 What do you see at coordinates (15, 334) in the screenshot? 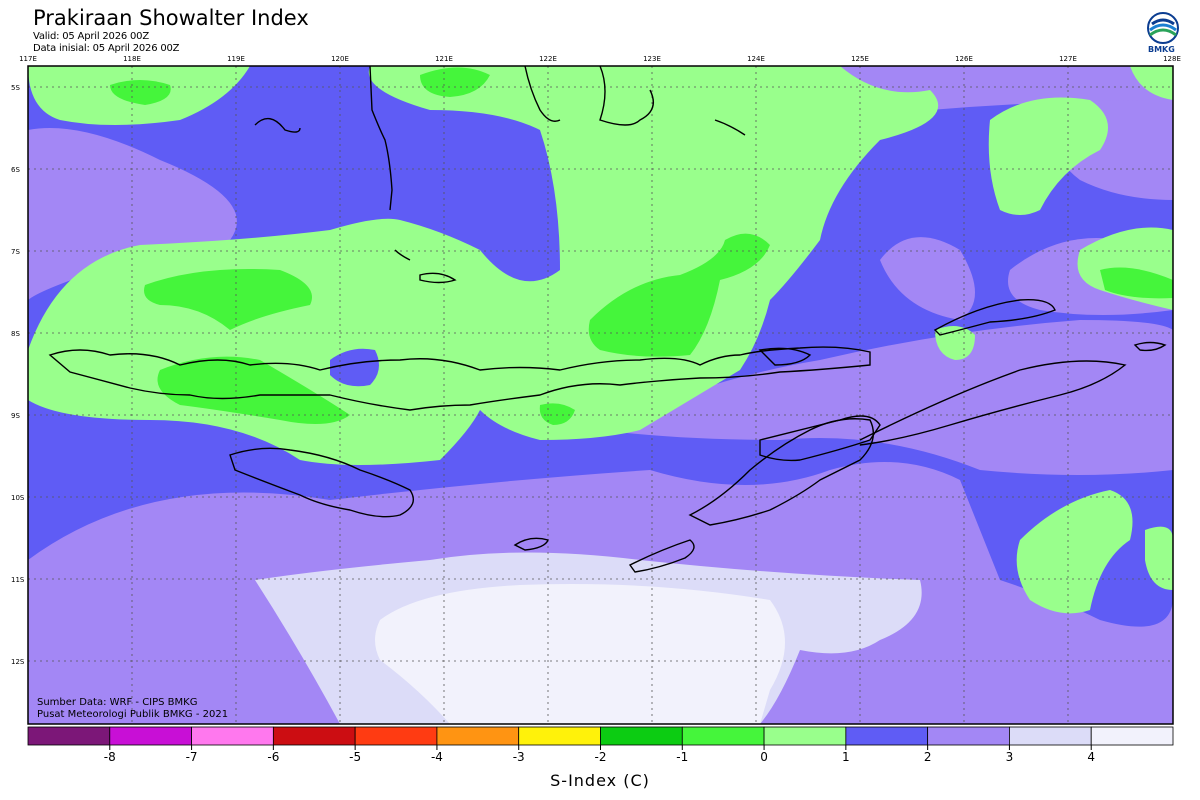
I see `lat-label: 8S` at bounding box center [15, 334].